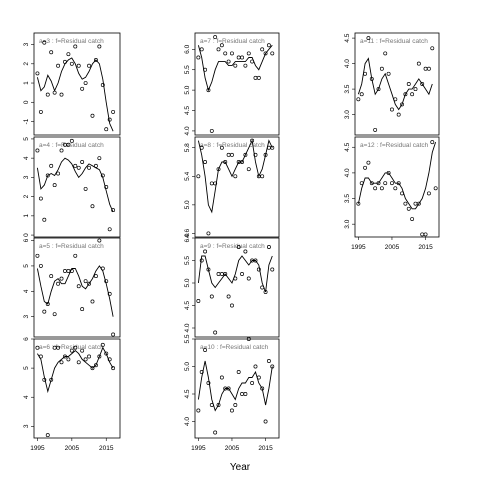 This screenshot has height=480, width=480. What do you see at coordinates (358, 247) in the screenshot?
I see `x-tick-label: 1995` at bounding box center [358, 247].